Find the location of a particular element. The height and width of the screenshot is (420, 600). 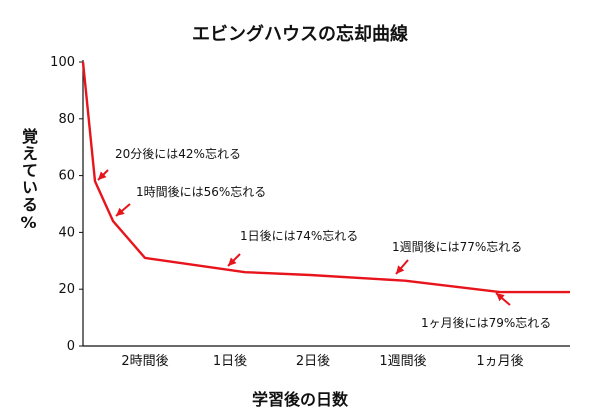

x-tick-label: 1日後 is located at coordinates (230, 361).